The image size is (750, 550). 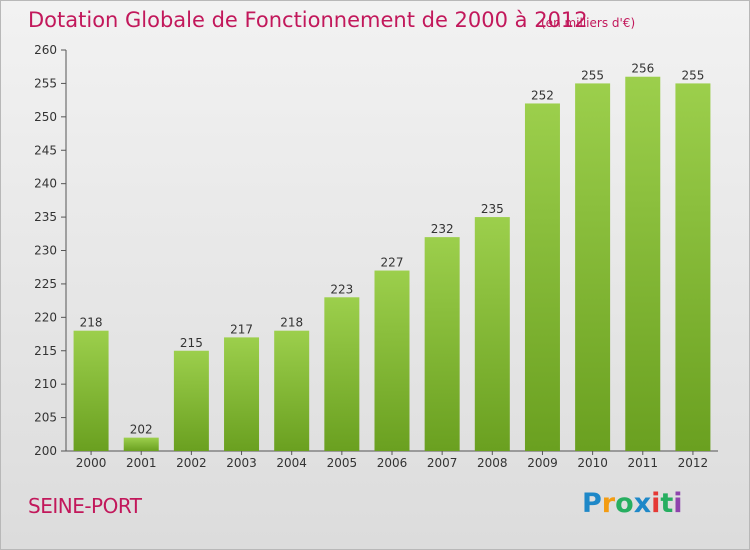 What do you see at coordinates (642, 69) in the screenshot?
I see `value-label-2011: 256` at bounding box center [642, 69].